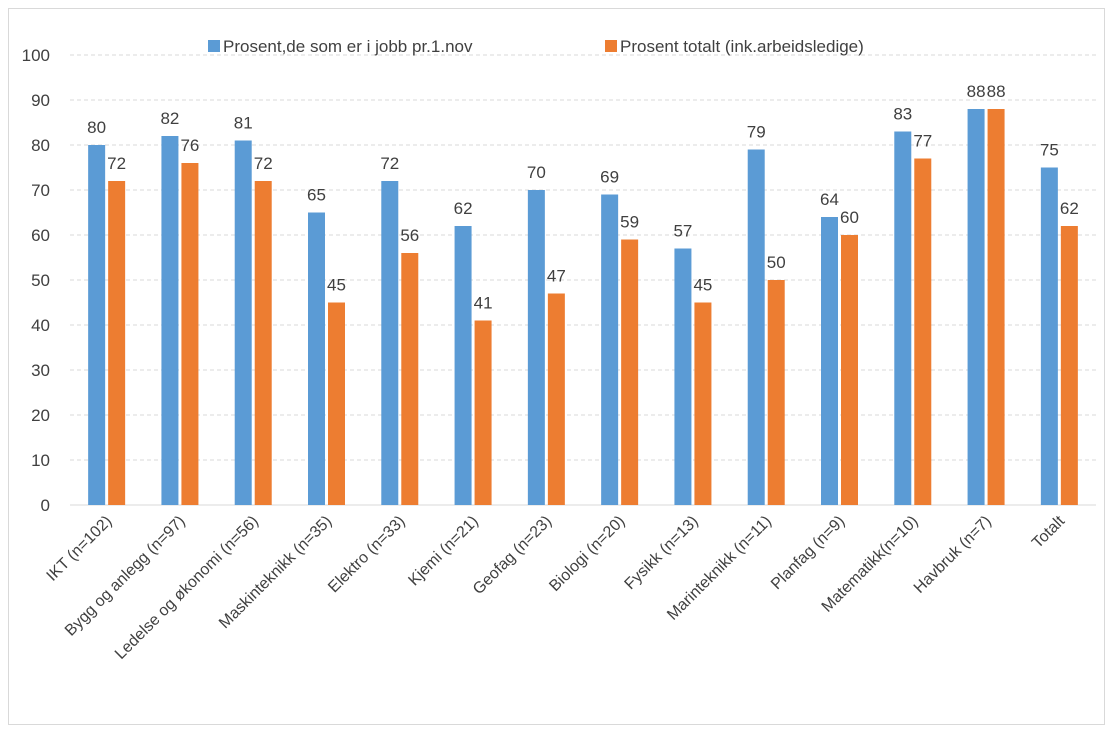  I want to click on y-tick-label: 0, so click(45, 505).